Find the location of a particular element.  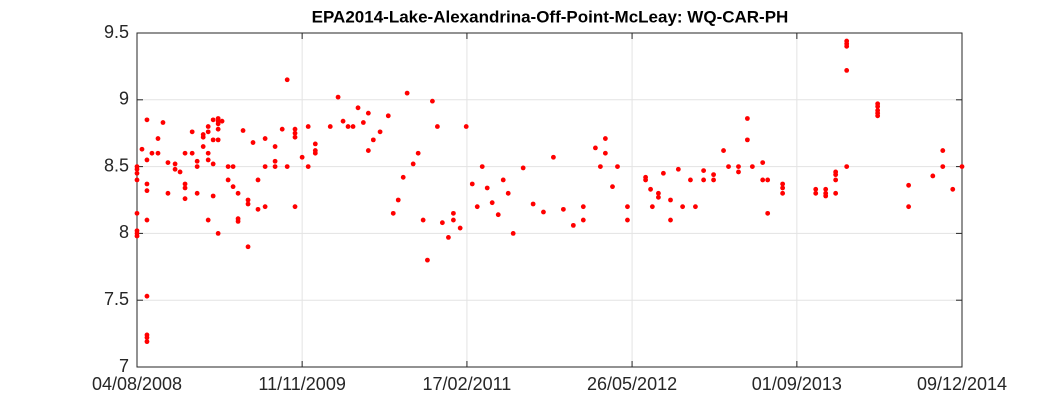

x-tick-label: 11/11/2009 is located at coordinates (301, 384).